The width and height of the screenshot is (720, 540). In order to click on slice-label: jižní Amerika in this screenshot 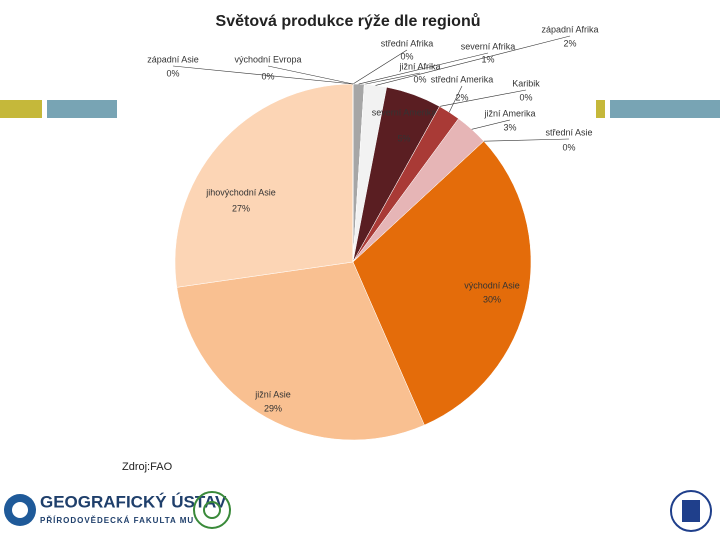, I will do `click(509, 113)`.